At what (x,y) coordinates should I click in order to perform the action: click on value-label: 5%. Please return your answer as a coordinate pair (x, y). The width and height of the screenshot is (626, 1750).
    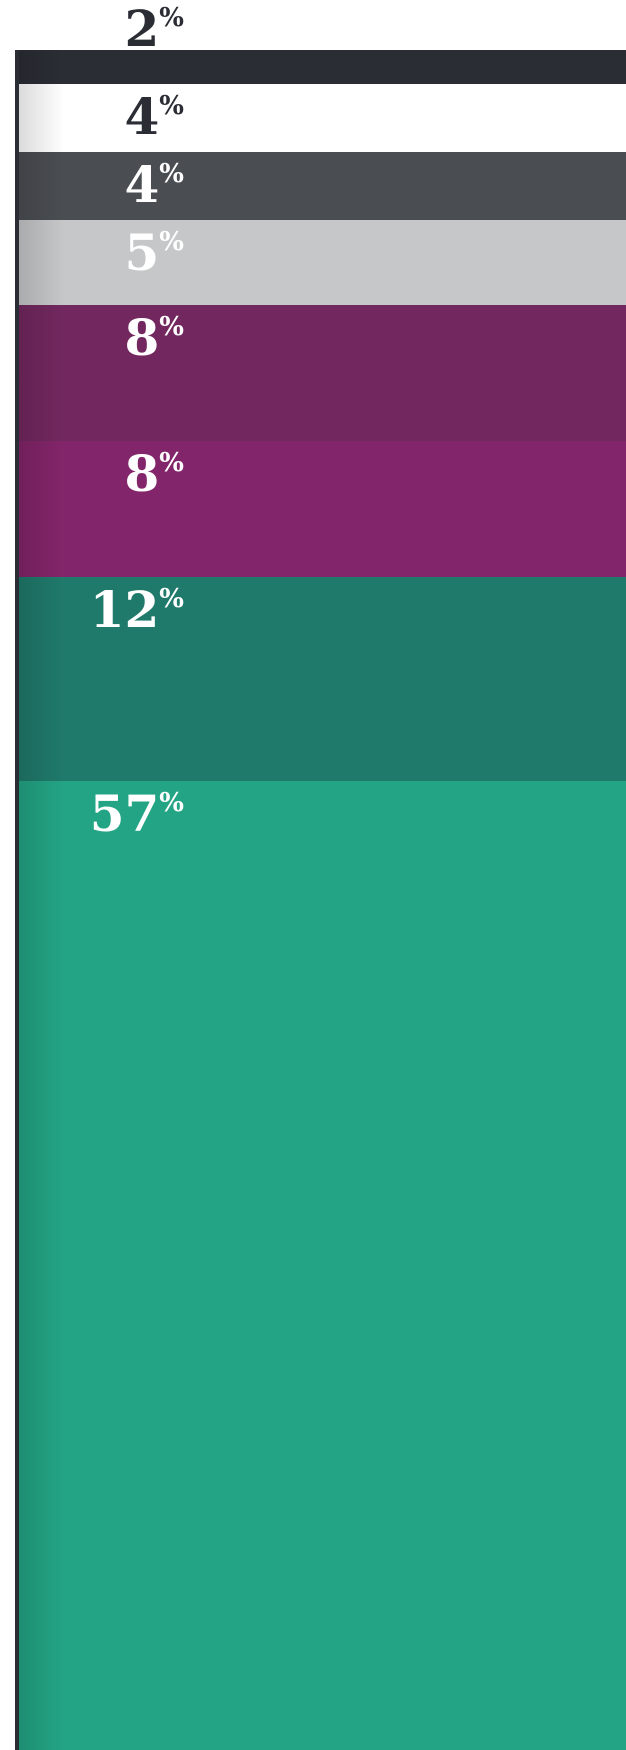
    Looking at the image, I should click on (154, 252).